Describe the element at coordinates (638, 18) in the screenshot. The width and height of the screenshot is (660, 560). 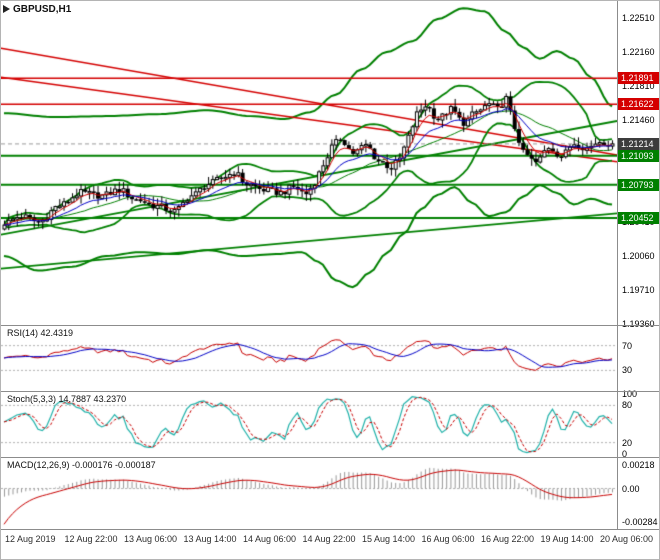
I see `price-tick-label: 1.22510` at that location.